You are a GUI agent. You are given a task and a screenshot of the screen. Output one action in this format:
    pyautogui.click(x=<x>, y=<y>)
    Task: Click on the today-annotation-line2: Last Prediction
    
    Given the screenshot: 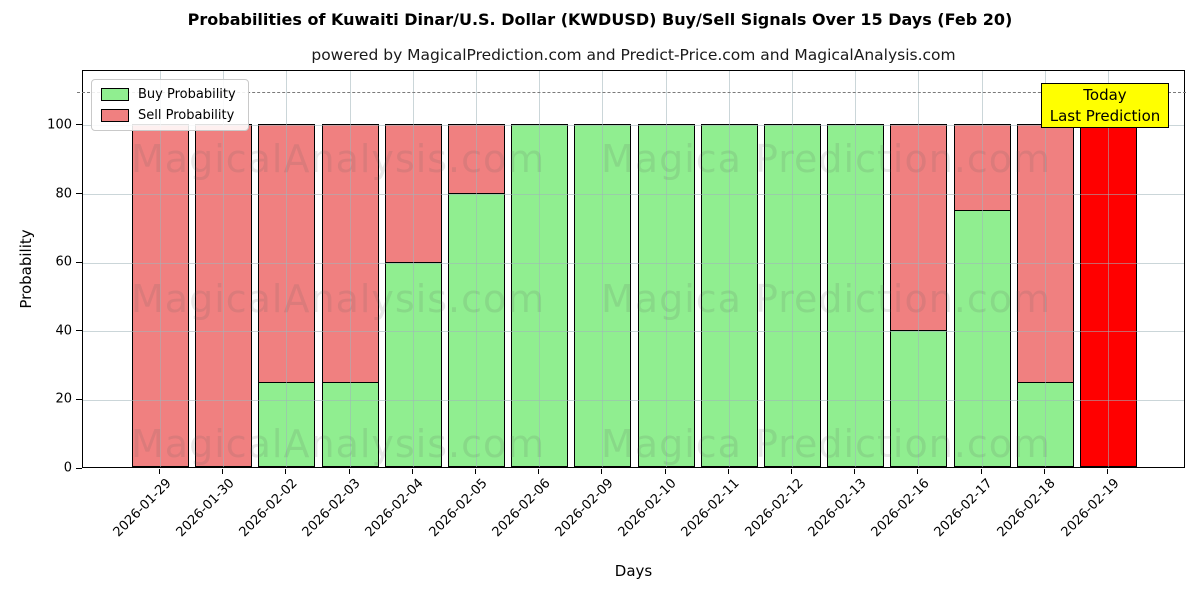 What is the action you would take?
    pyautogui.click(x=1105, y=115)
    